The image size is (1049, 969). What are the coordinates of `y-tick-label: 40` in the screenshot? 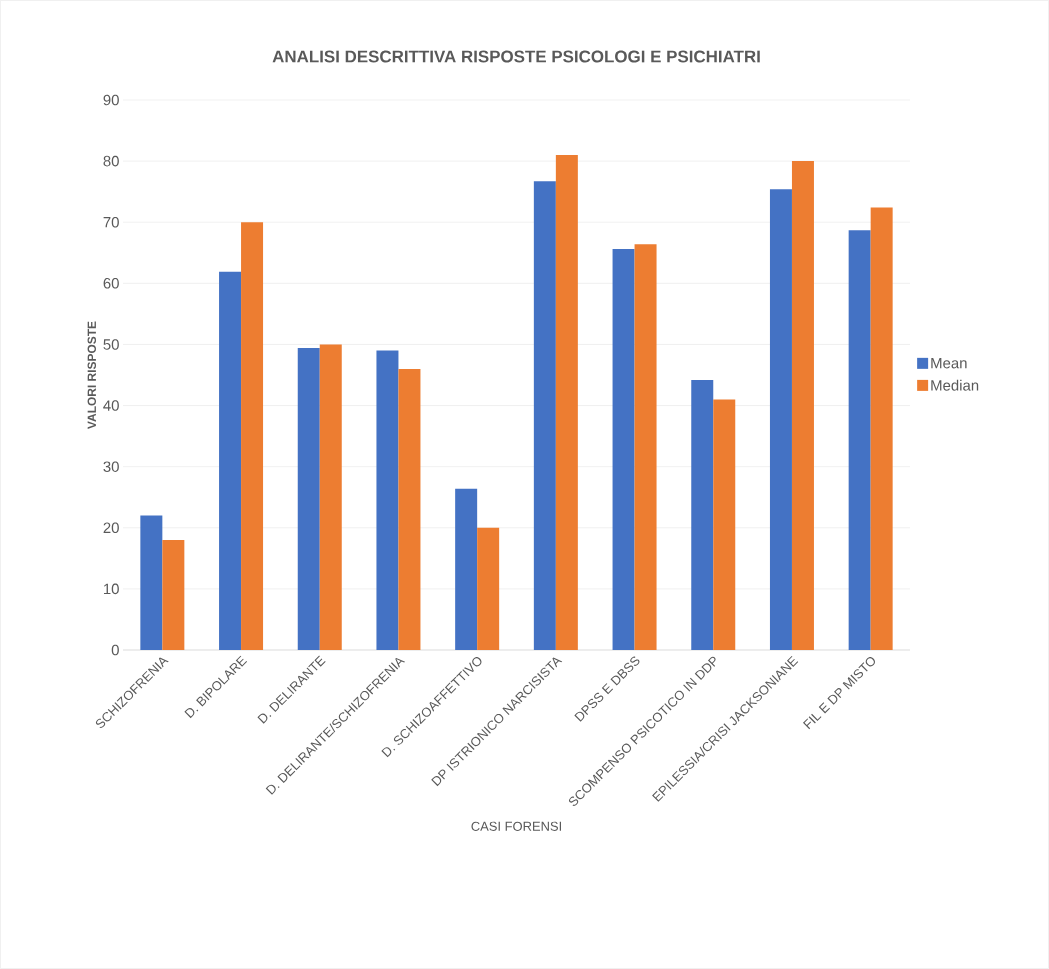 It's located at (111, 405).